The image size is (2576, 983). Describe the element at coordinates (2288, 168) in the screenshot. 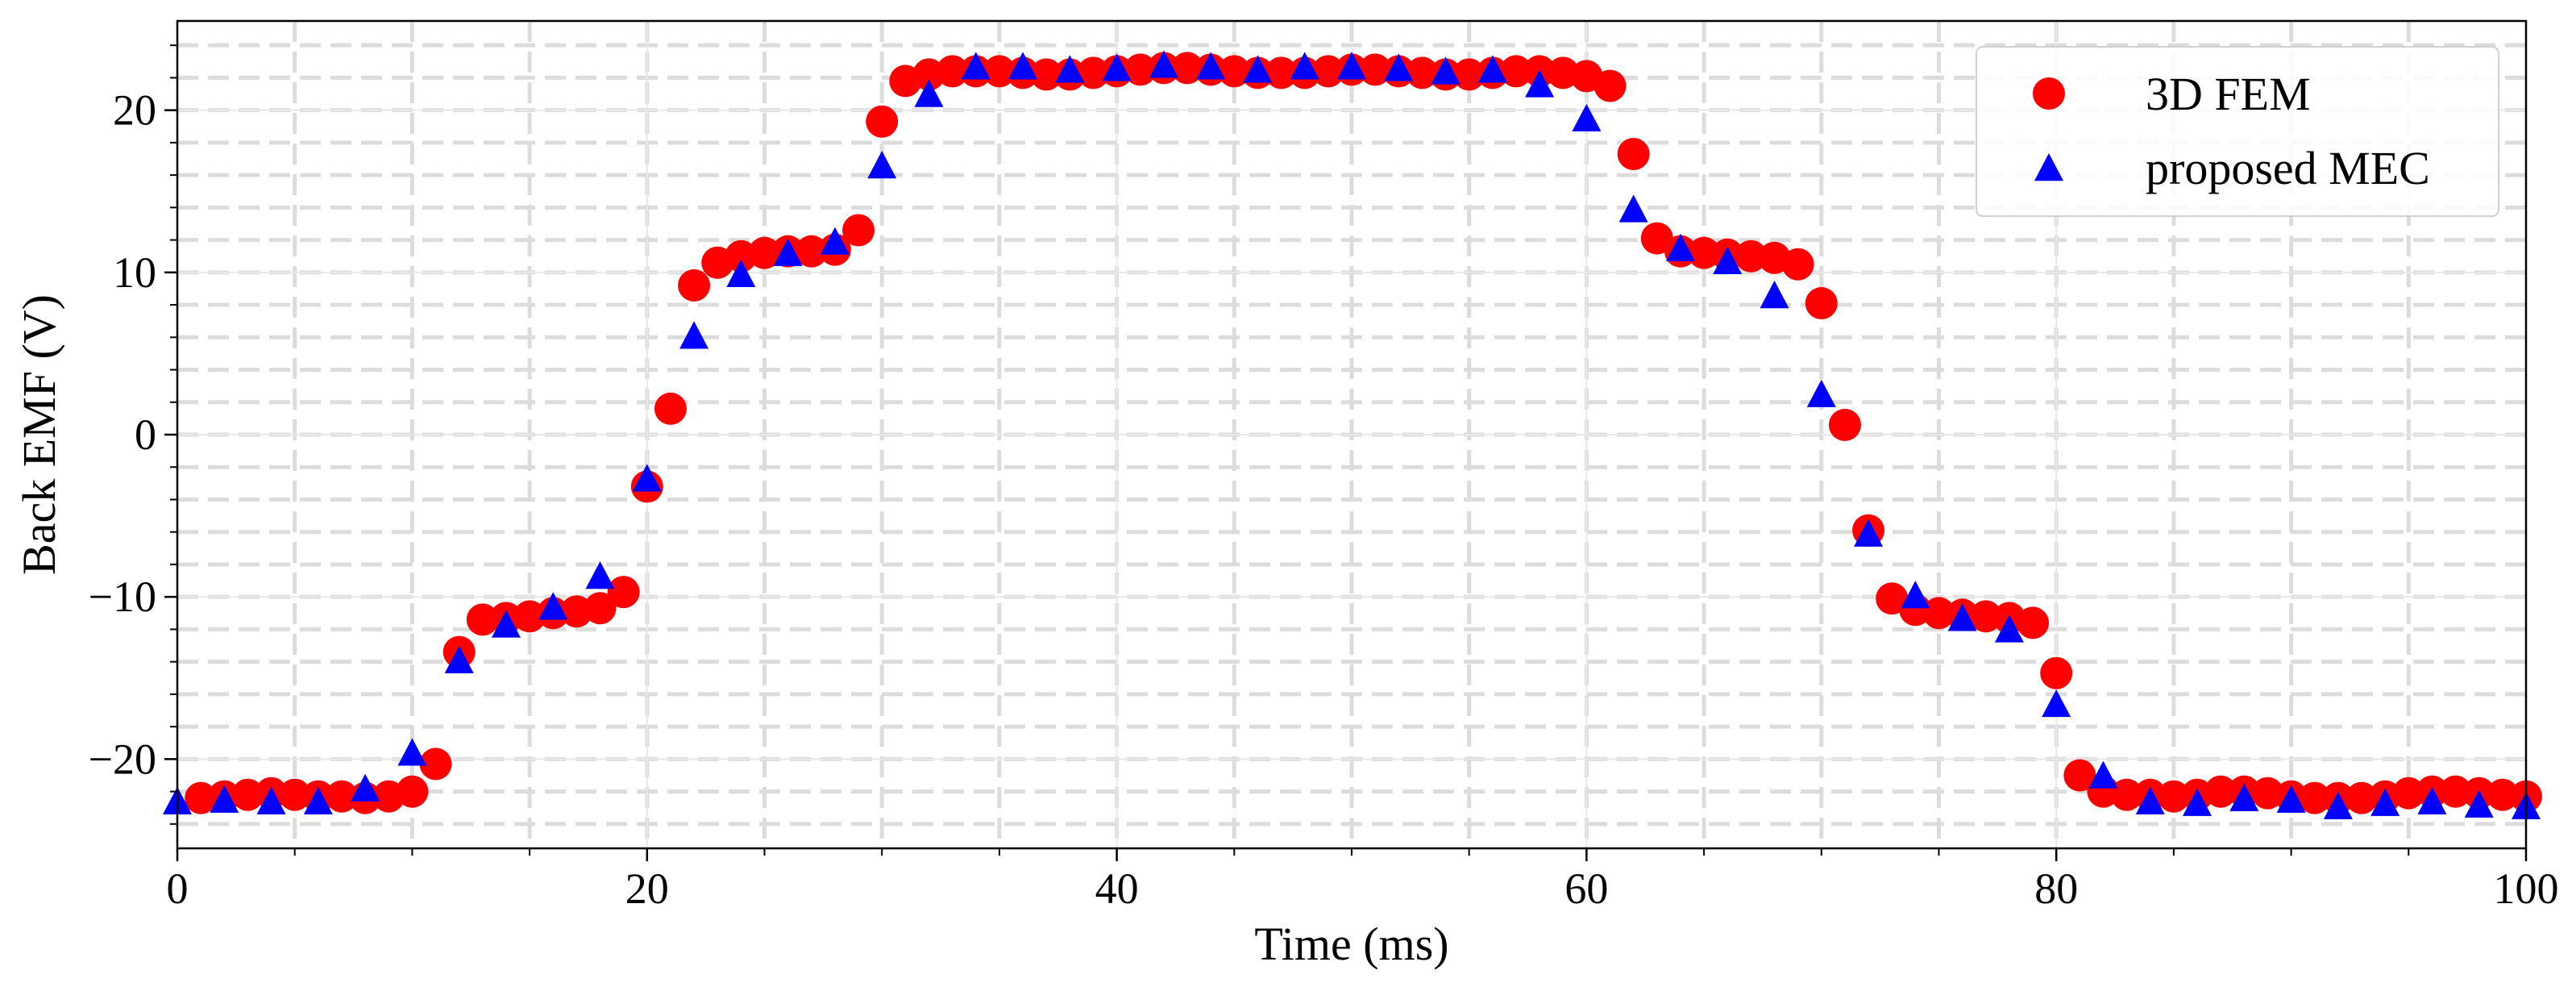

I see `legend-label-proposed-mec: proposed MEC` at that location.